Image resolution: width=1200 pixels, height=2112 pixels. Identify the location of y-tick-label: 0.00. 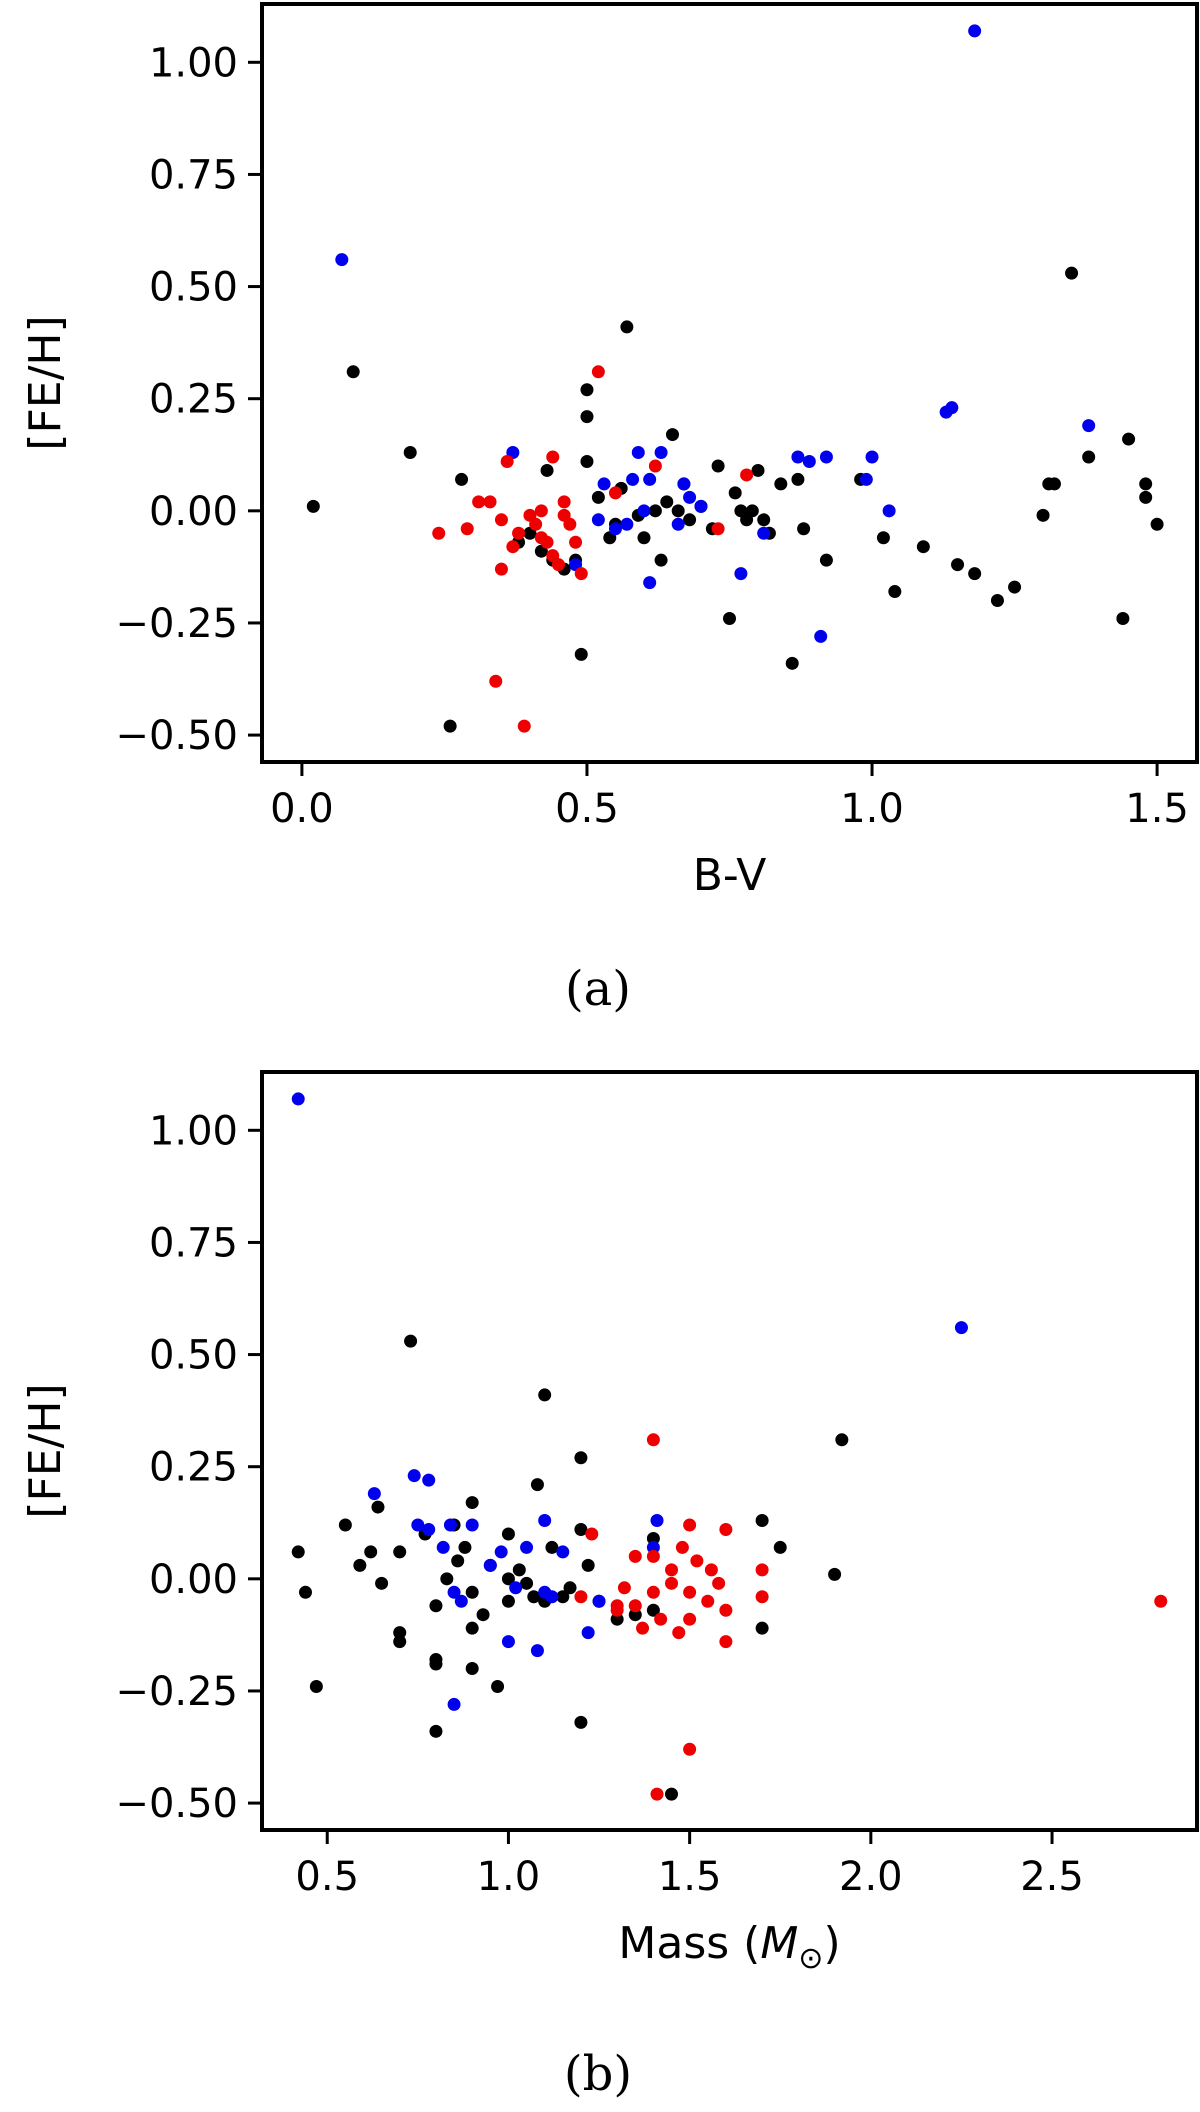
(193, 512).